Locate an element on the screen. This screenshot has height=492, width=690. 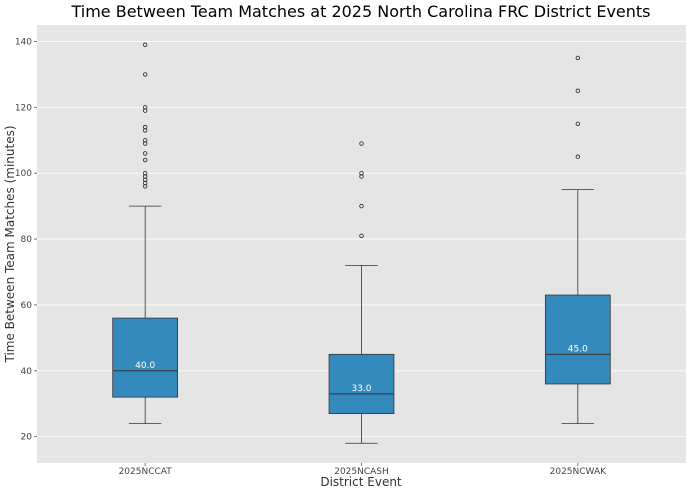
y-tick-label: 100 is located at coordinates (23, 174).